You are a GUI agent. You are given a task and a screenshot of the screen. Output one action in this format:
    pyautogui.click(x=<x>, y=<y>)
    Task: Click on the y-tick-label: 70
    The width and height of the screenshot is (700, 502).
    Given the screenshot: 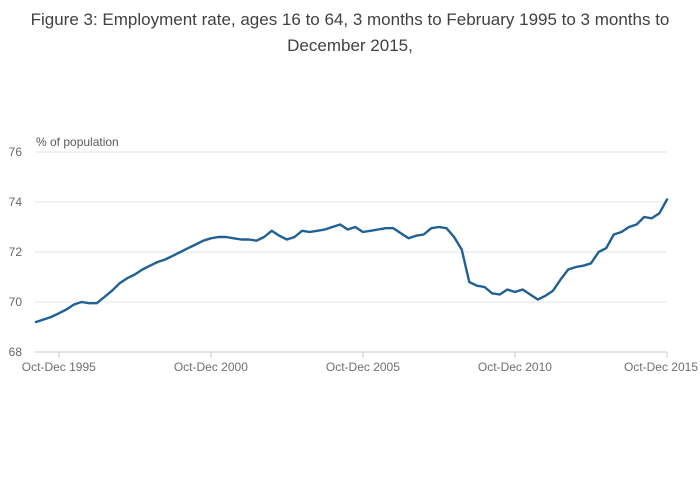 What is the action you would take?
    pyautogui.click(x=16, y=302)
    